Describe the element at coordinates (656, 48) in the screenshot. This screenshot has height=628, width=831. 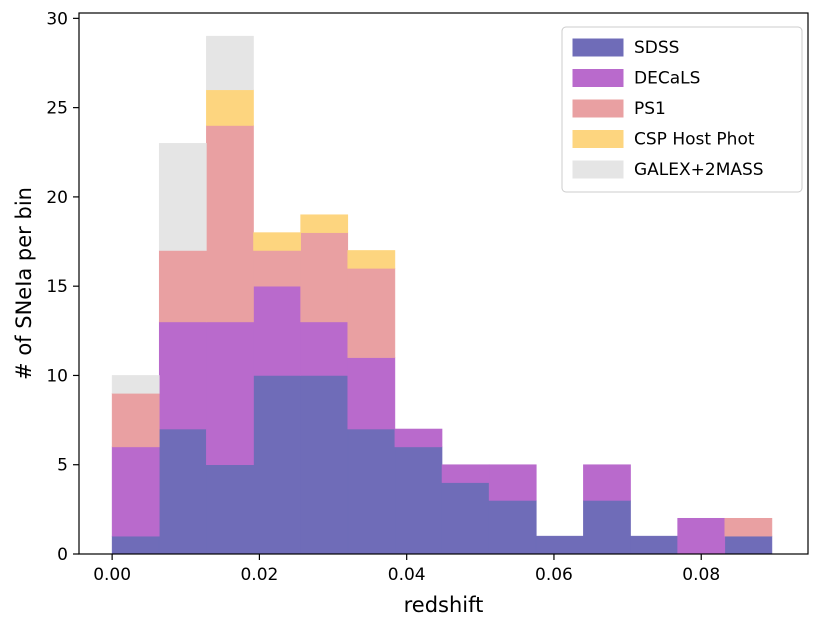
I see `legend-label: SDSS` at that location.